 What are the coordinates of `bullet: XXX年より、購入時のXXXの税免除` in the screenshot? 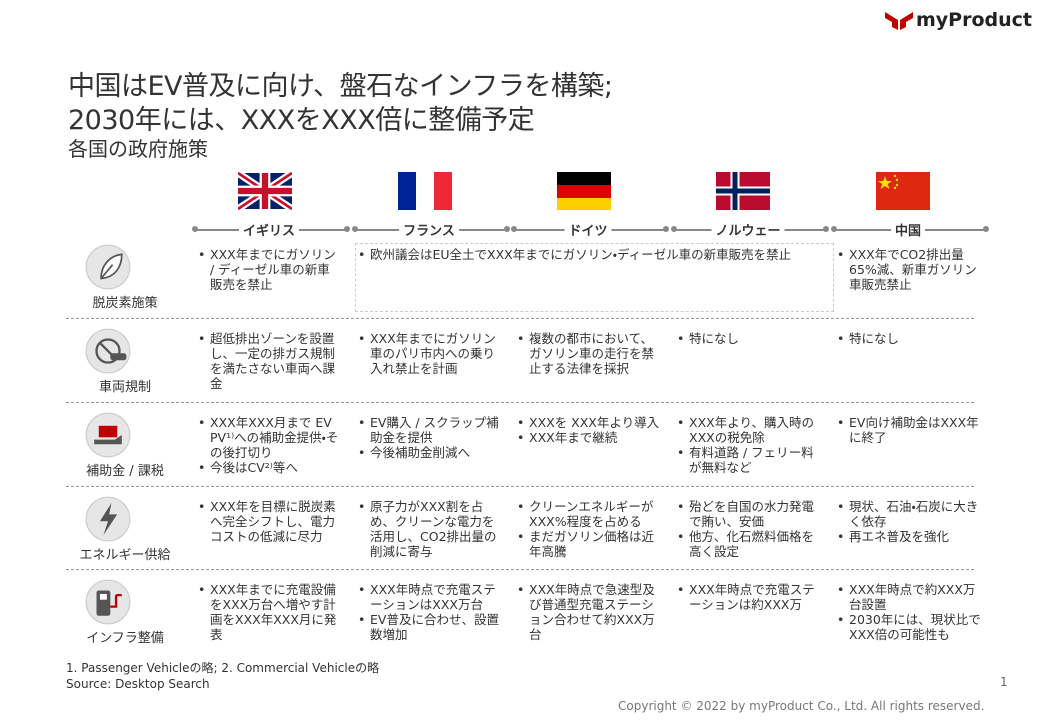 It's located at (749, 430).